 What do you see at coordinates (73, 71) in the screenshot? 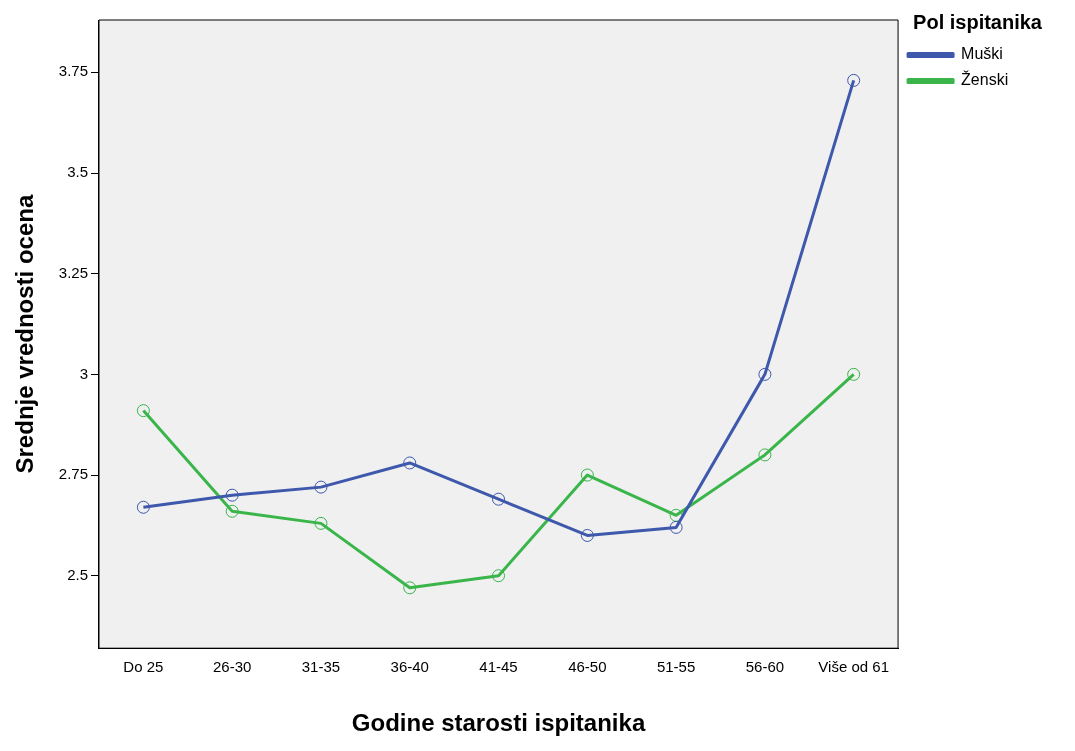
I see `y-tick-label: 3.75` at bounding box center [73, 71].